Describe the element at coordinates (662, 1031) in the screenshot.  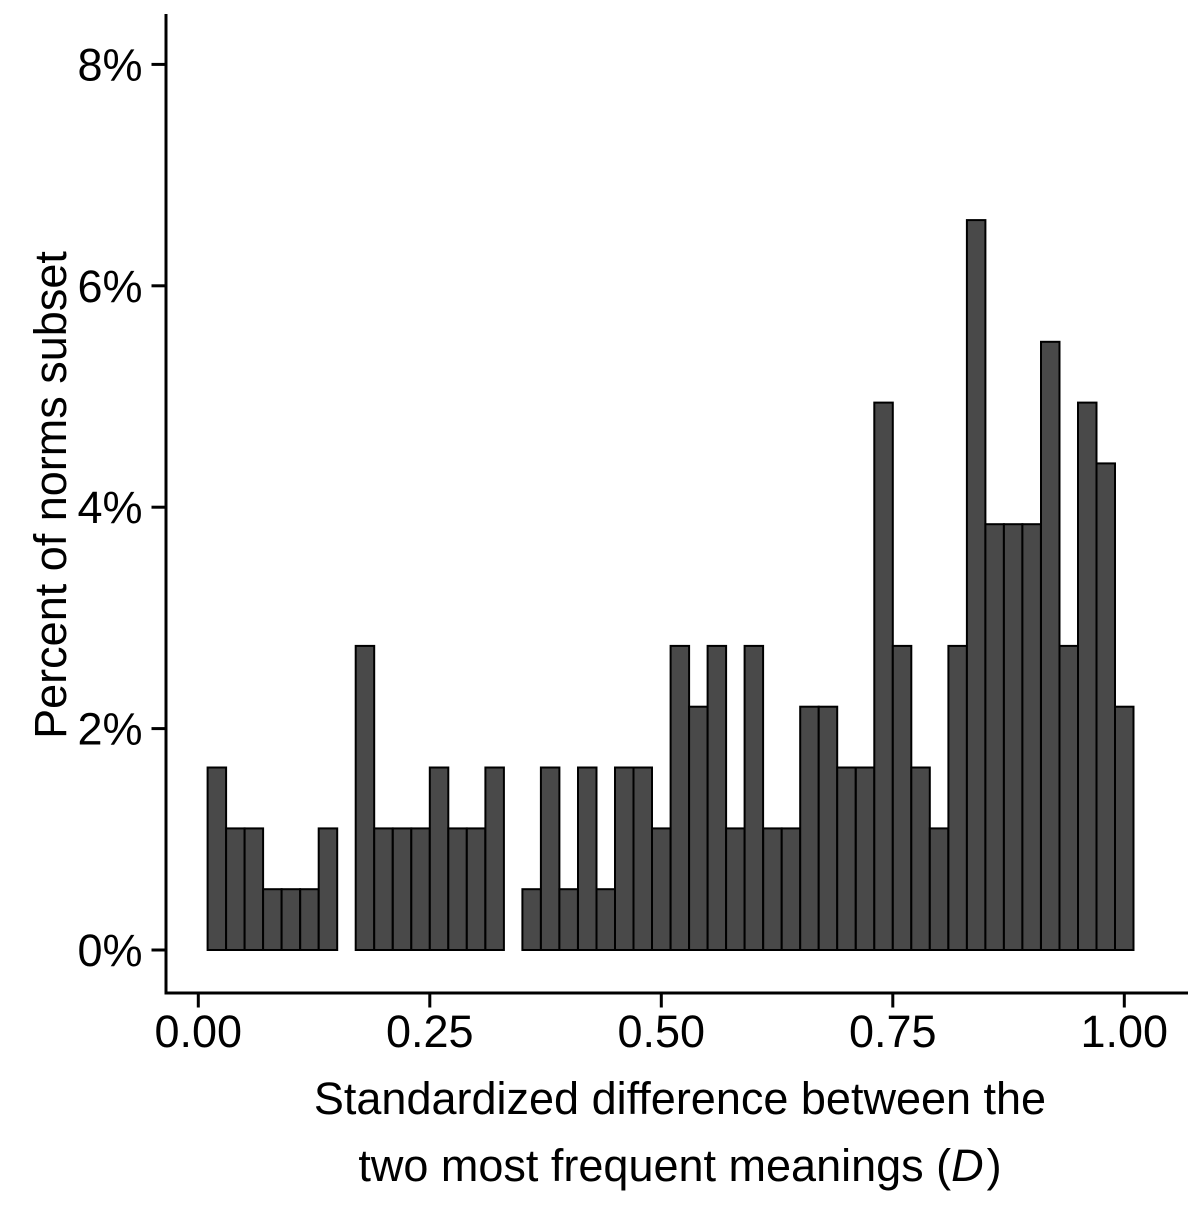
I see `x-tick-label: 0.50` at that location.